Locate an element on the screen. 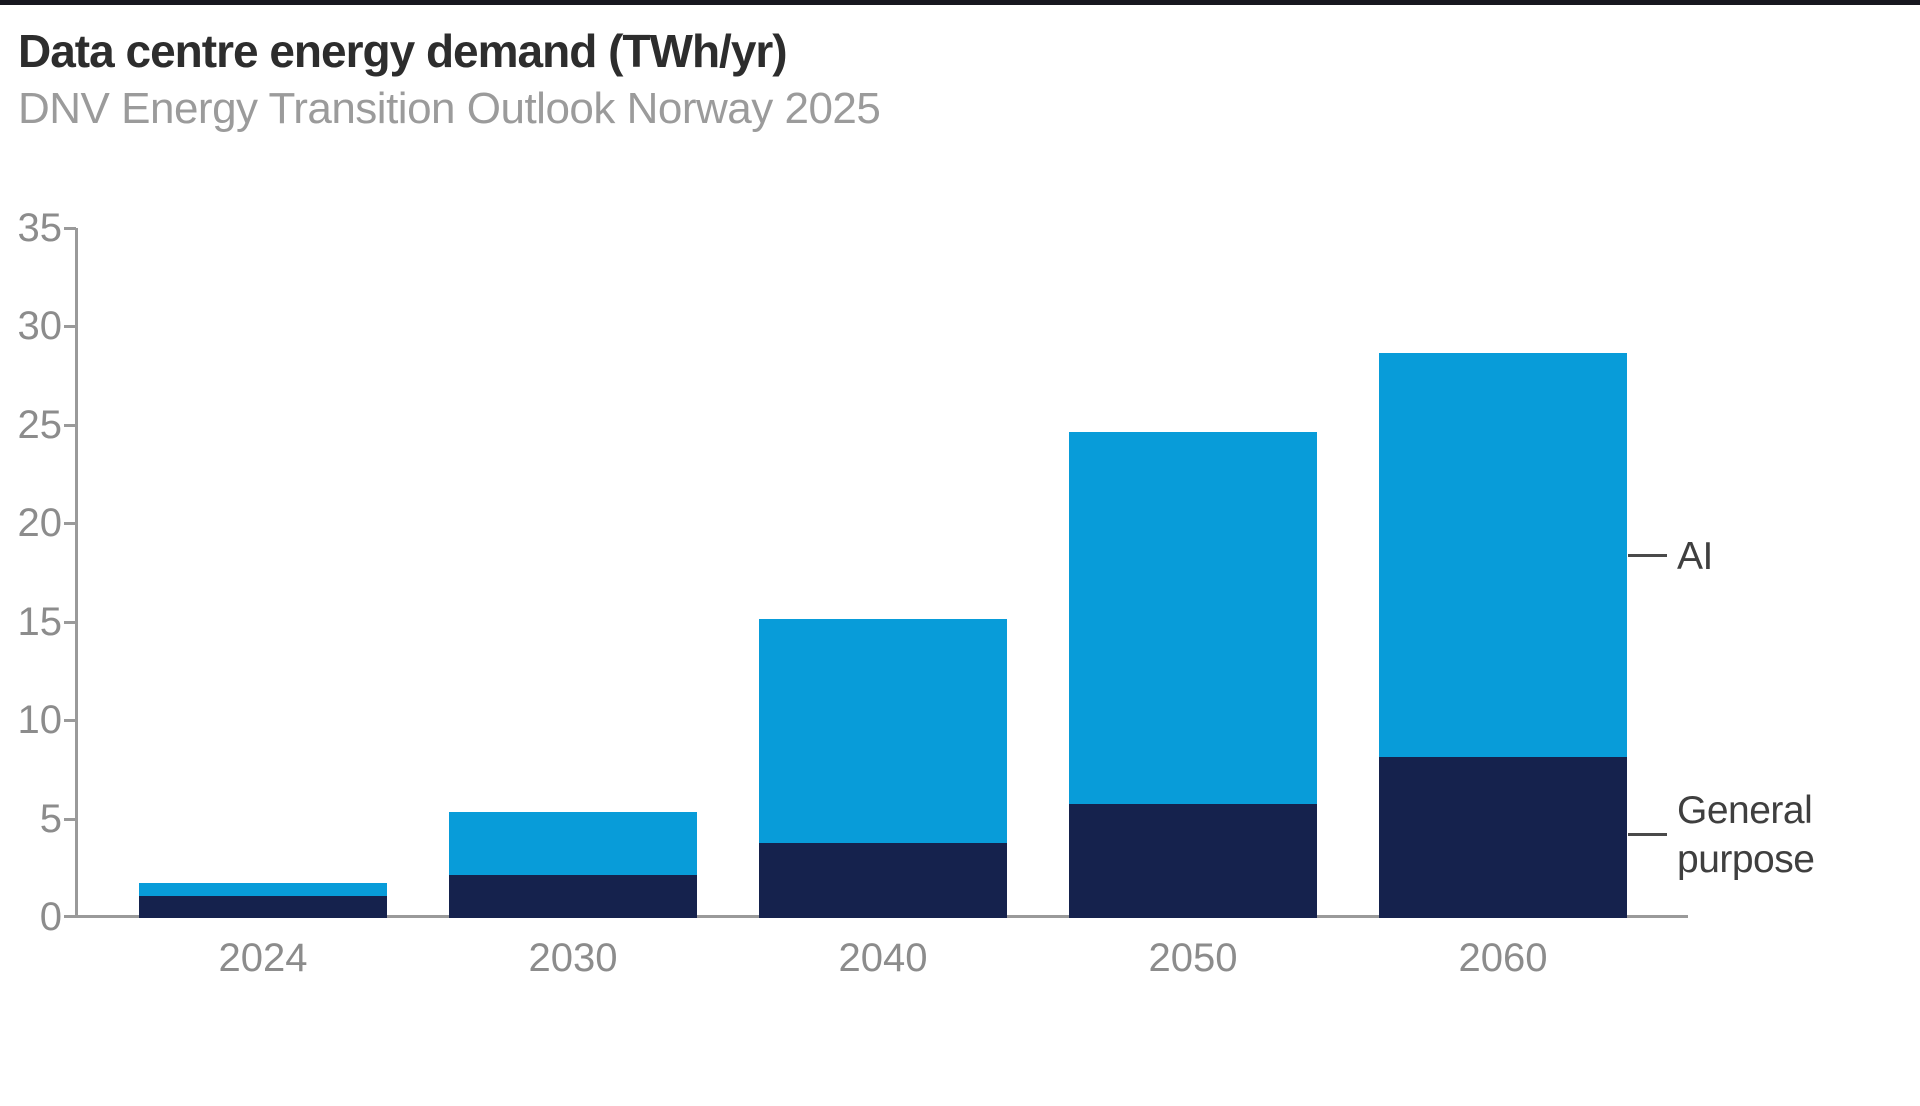 The image size is (1920, 1106). y-axis-tick-label: 15 is located at coordinates (40, 621).